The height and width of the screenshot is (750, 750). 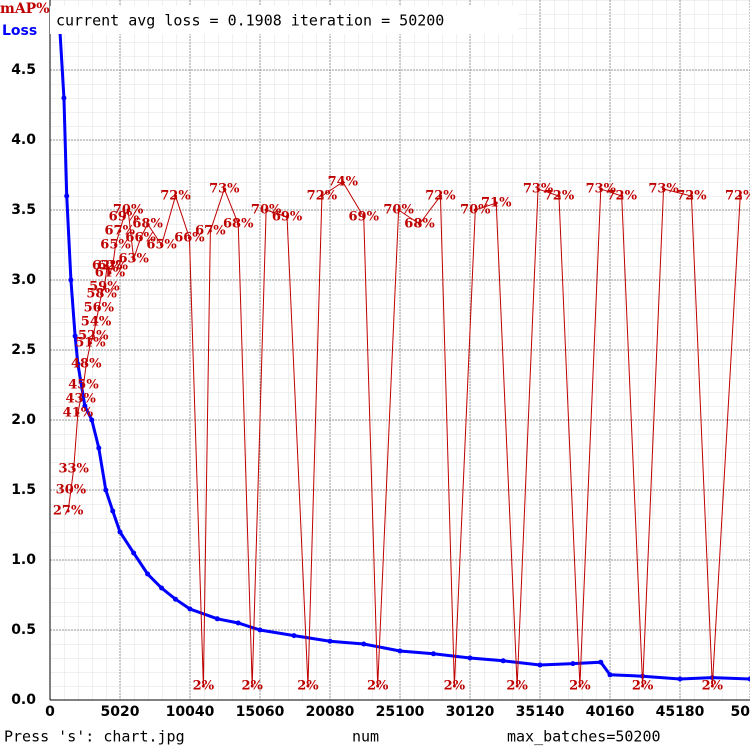 I want to click on y-tick-label: 4.5, so click(x=23, y=70).